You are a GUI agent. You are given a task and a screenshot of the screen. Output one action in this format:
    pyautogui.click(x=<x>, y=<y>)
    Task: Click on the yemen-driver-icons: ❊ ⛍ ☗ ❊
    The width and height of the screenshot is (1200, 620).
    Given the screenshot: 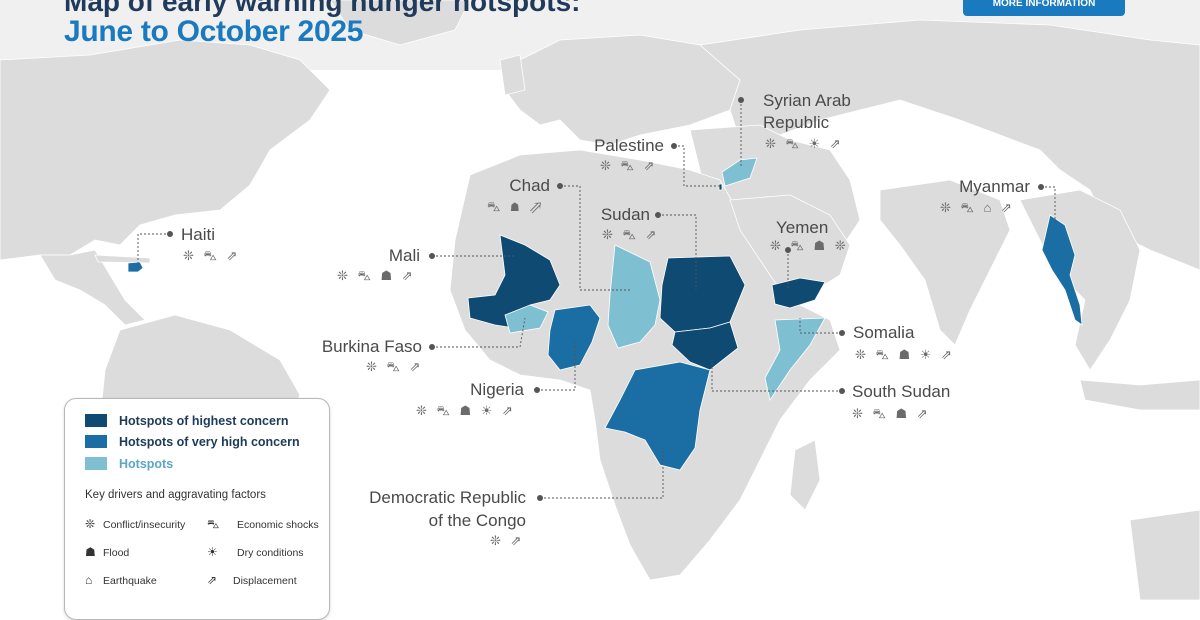 What is the action you would take?
    pyautogui.click(x=809, y=245)
    